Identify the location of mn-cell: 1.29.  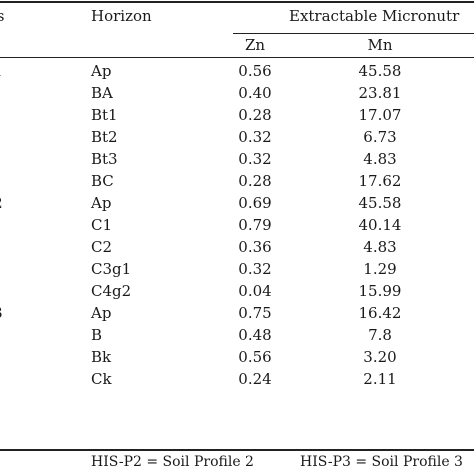
(380, 269).